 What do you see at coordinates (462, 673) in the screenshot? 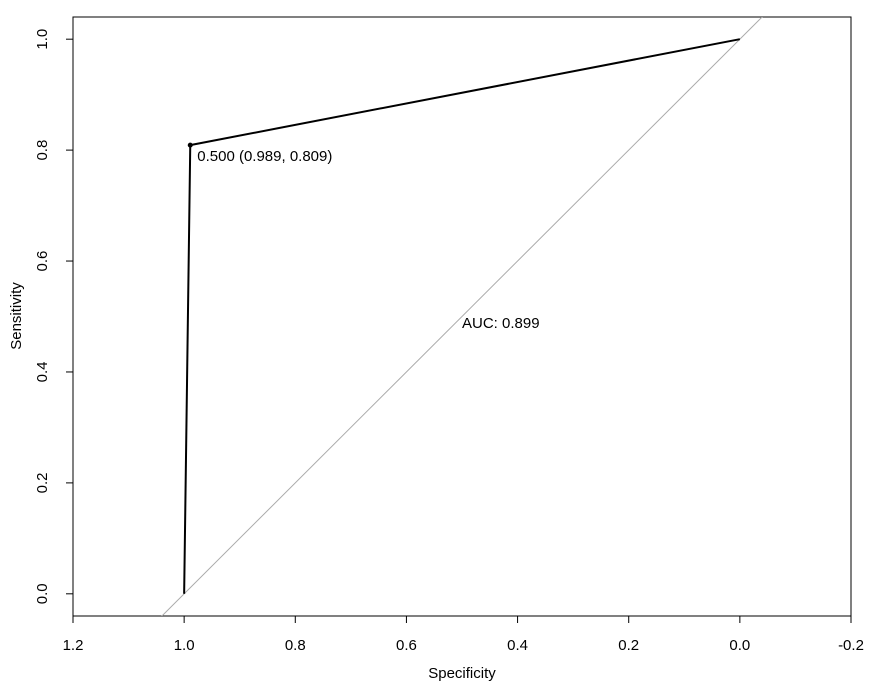
I see `x-axis-label: Specificity` at bounding box center [462, 673].